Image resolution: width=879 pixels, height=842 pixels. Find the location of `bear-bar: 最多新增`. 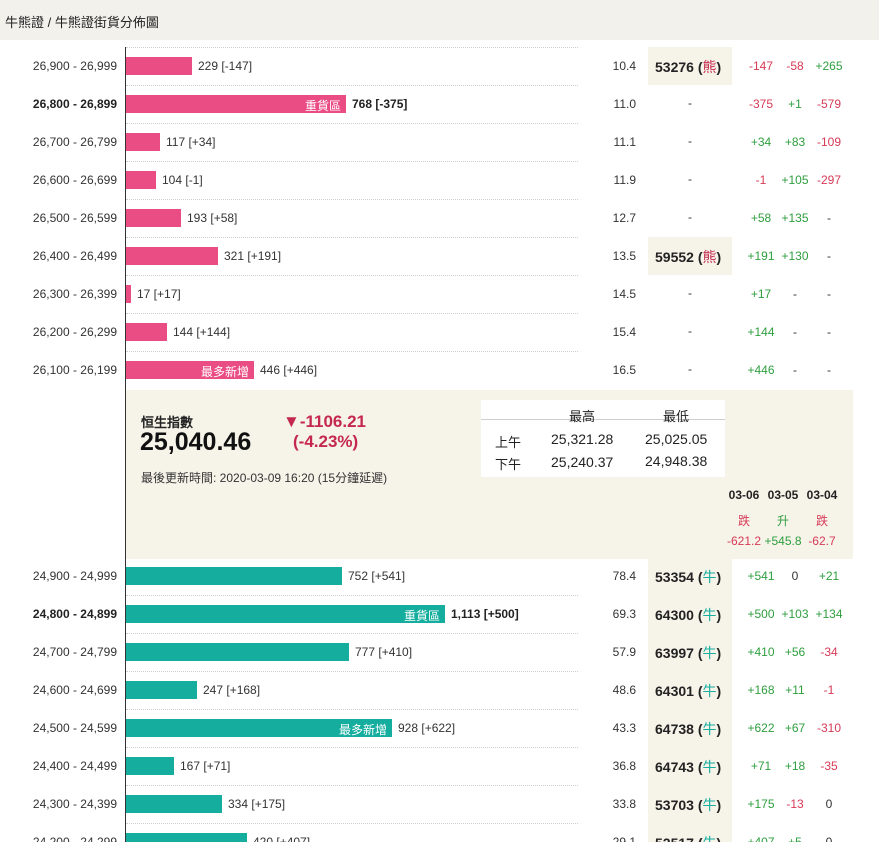

bear-bar: 最多新增 is located at coordinates (190, 370).